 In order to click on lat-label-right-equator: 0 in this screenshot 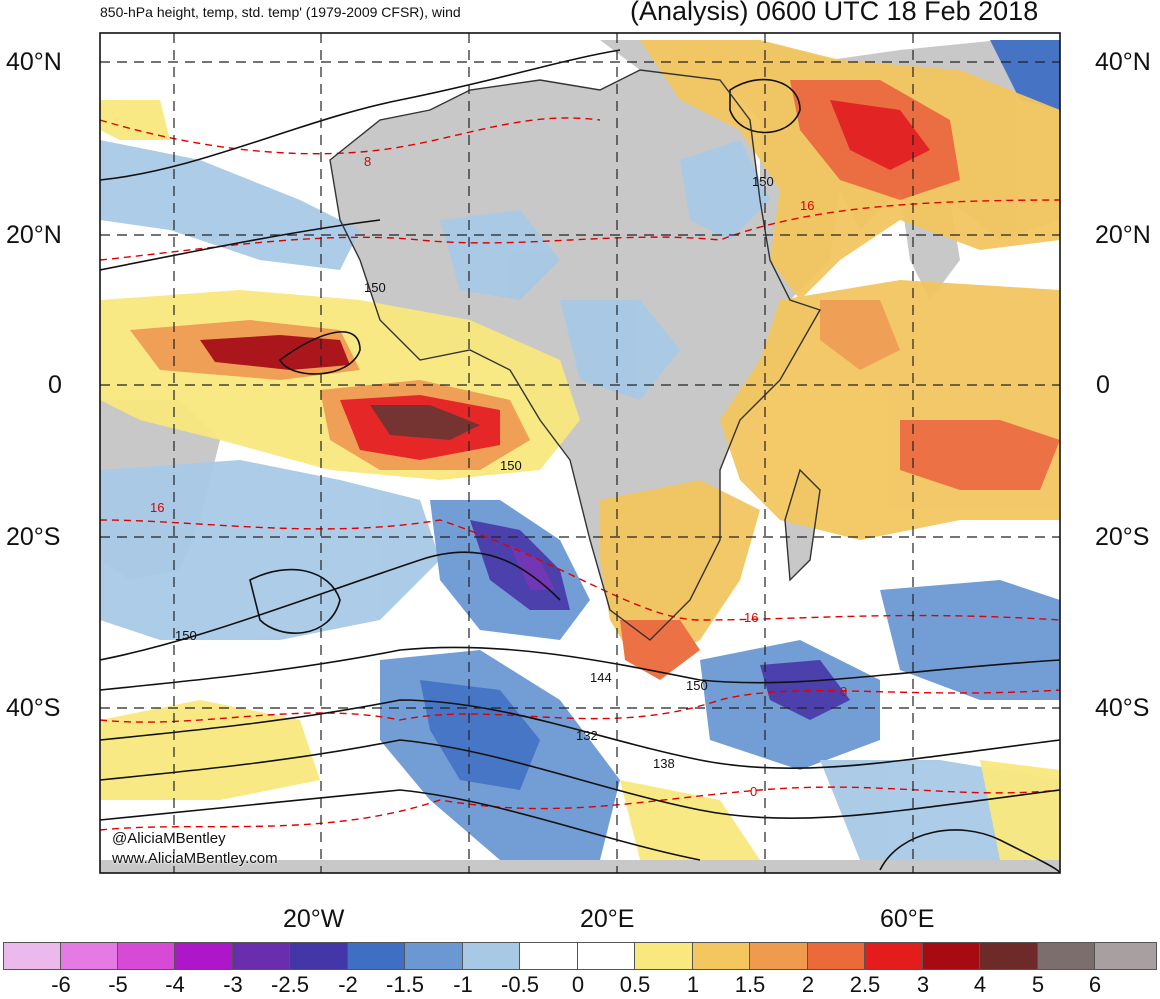, I will do `click(1103, 385)`.